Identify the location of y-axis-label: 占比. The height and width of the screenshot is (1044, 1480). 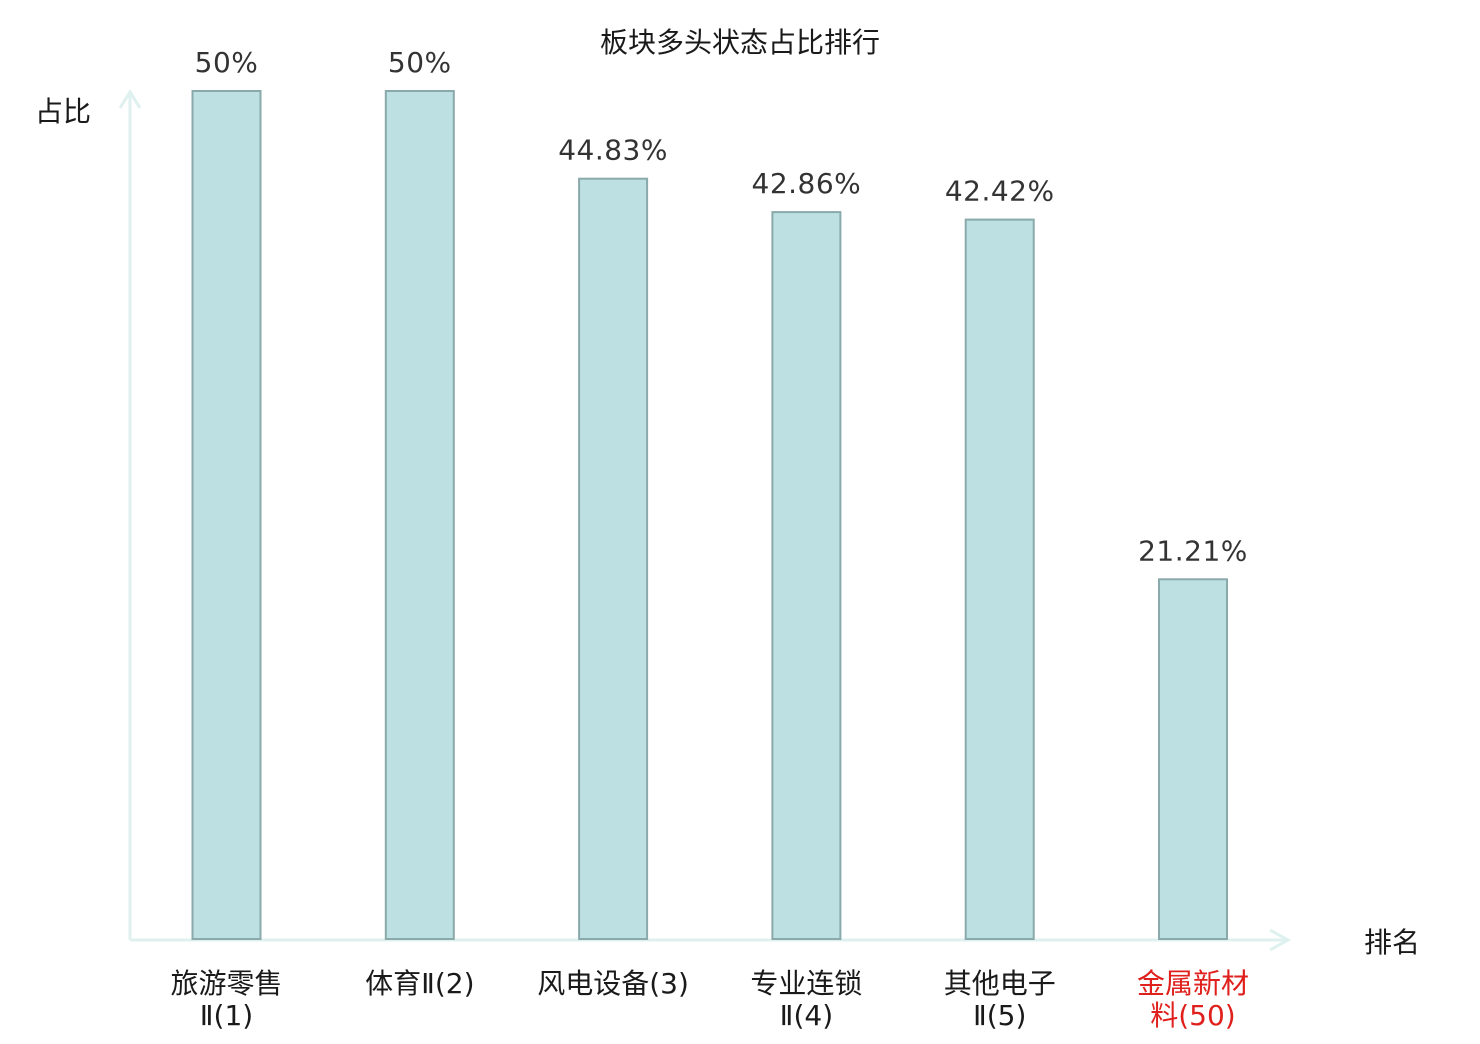
(63, 111).